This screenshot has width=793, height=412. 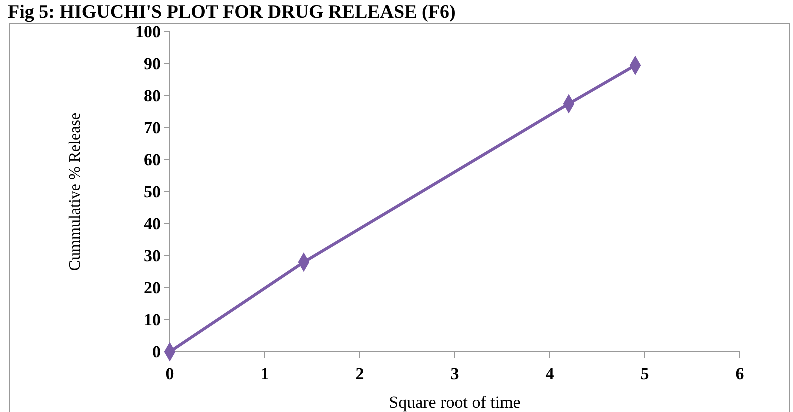 What do you see at coordinates (156, 352) in the screenshot?
I see `y-tick-label: 0` at bounding box center [156, 352].